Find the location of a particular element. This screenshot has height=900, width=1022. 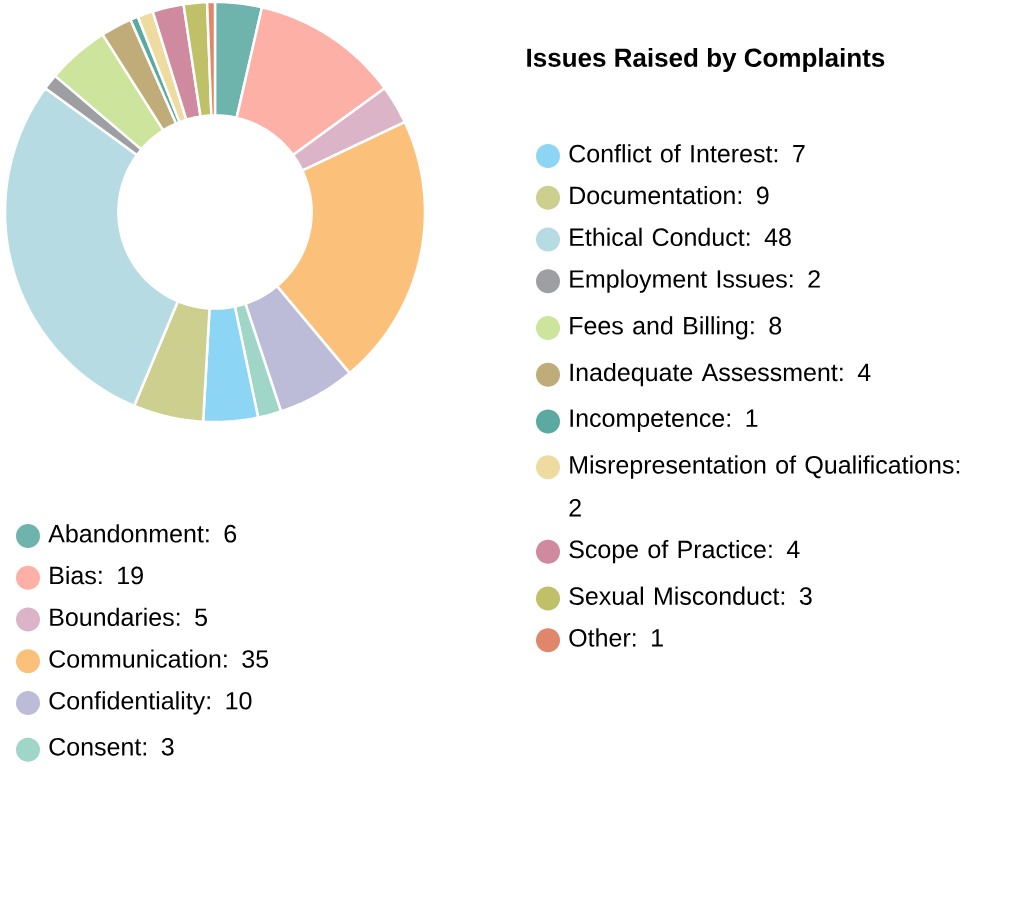

legend-label: Fees and Billing is located at coordinates (659, 328).